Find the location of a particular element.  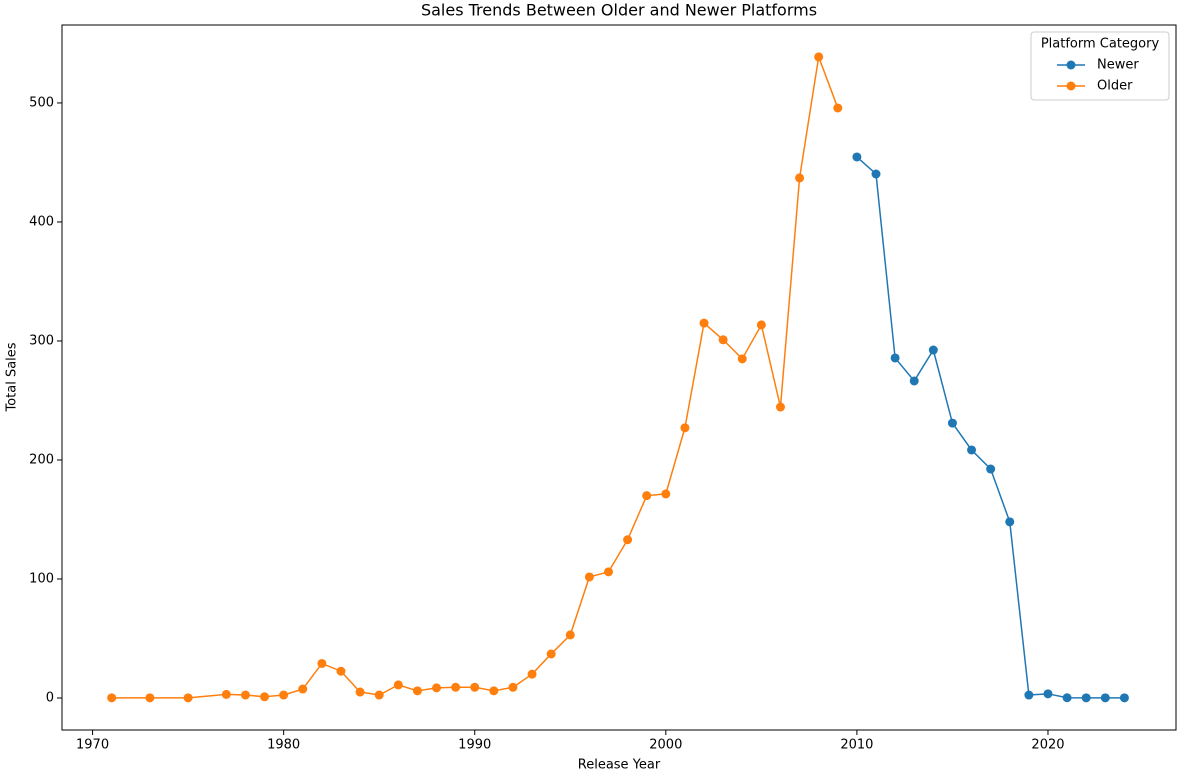

legend: Platform Category Newer Older is located at coordinates (1100, 66).